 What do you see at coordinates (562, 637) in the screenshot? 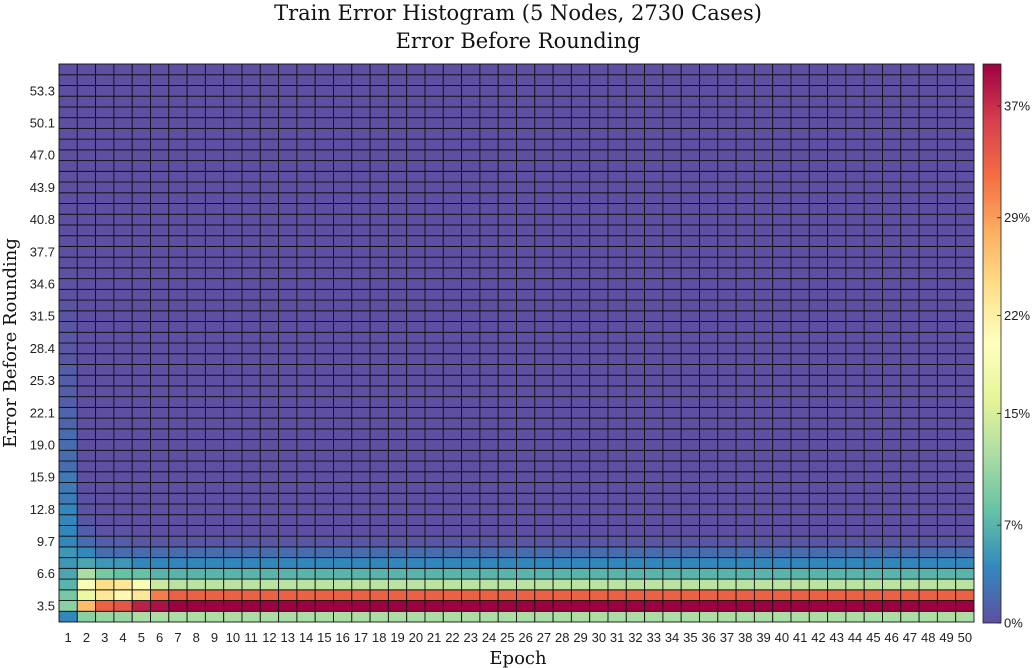
I see `x-tick-label: 28` at bounding box center [562, 637].